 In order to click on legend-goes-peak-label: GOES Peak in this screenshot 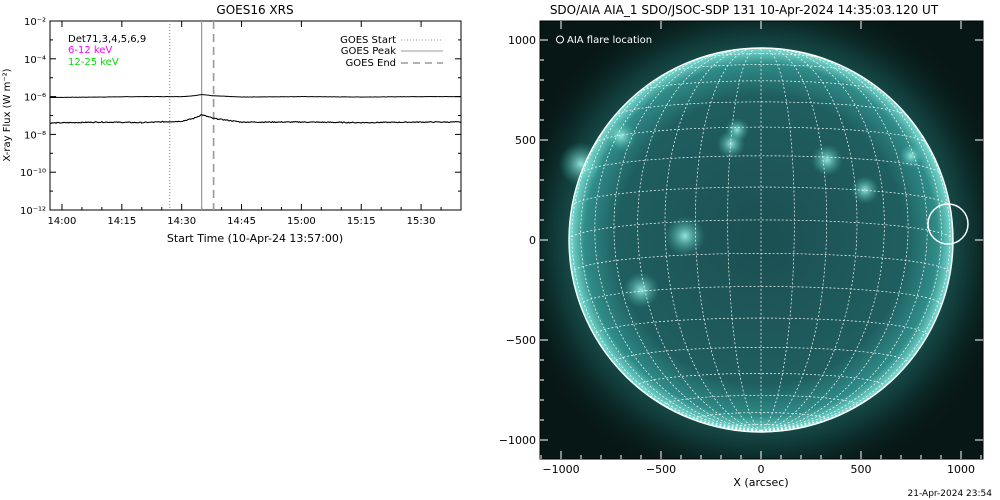, I will do `click(368, 51)`.